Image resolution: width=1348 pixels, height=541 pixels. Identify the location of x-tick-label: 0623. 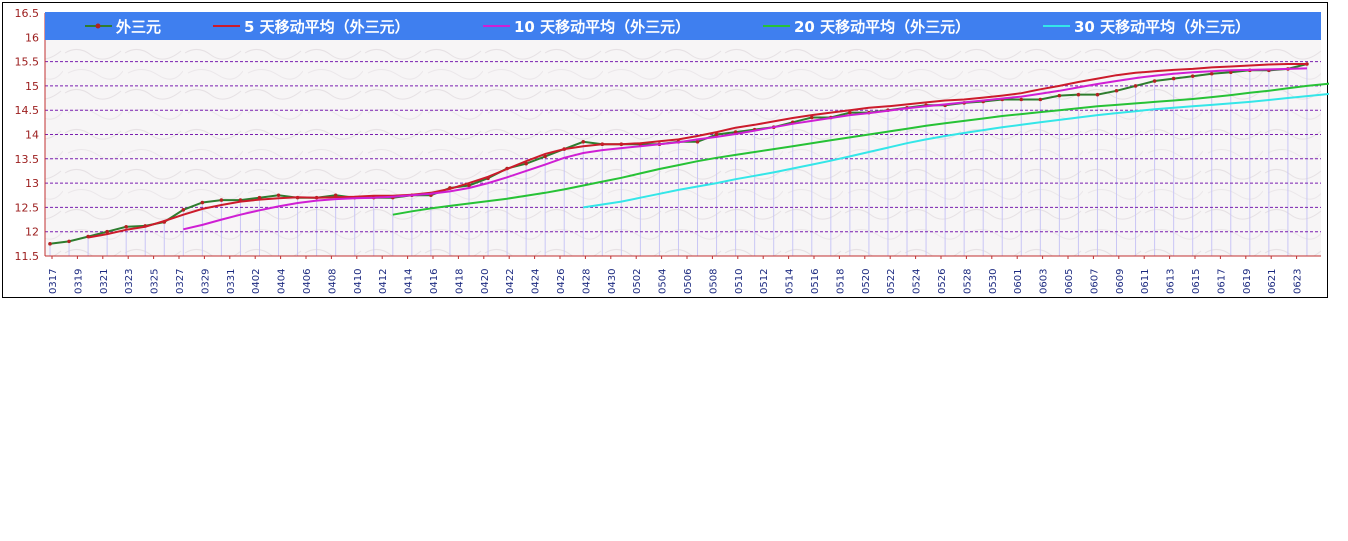
(1298, 281).